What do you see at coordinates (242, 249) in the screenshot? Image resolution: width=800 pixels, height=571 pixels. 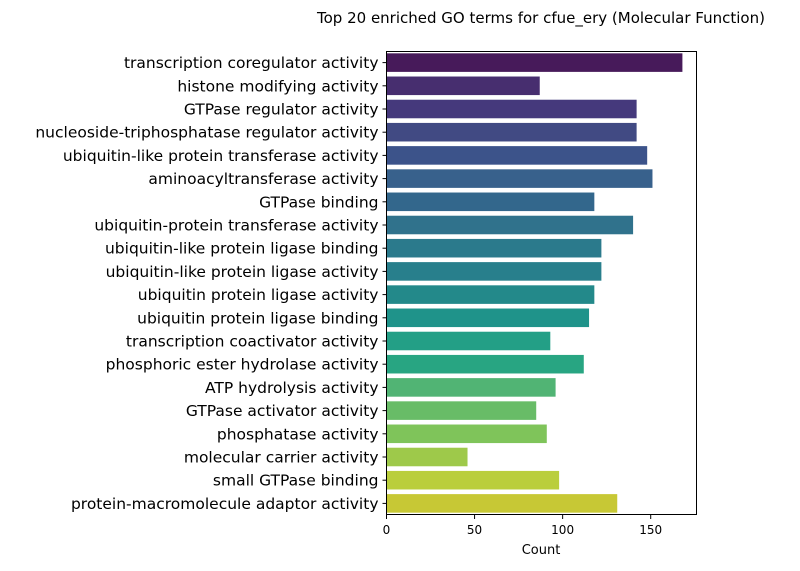 I see `category-label: ubiquitin-like protein ligase binding` at bounding box center [242, 249].